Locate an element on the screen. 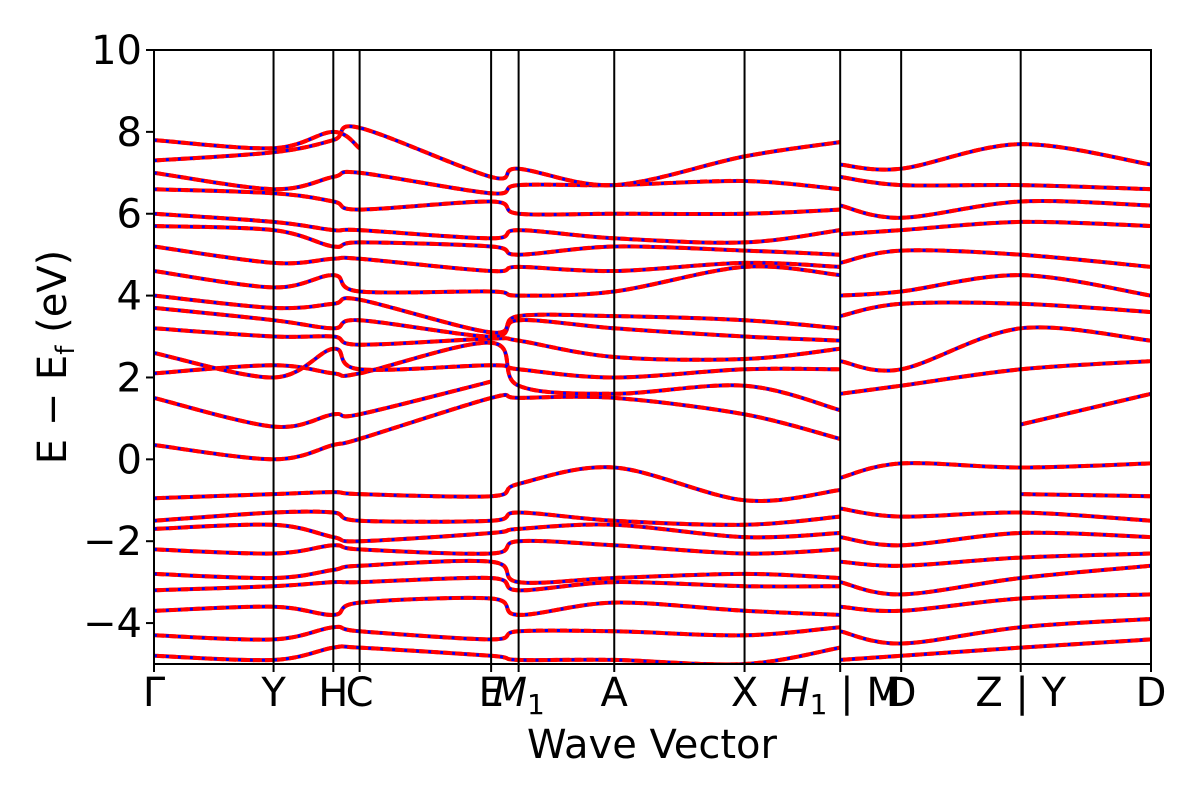 The height and width of the screenshot is (804, 1200). x-tick-label-1: Y is located at coordinates (273, 693).